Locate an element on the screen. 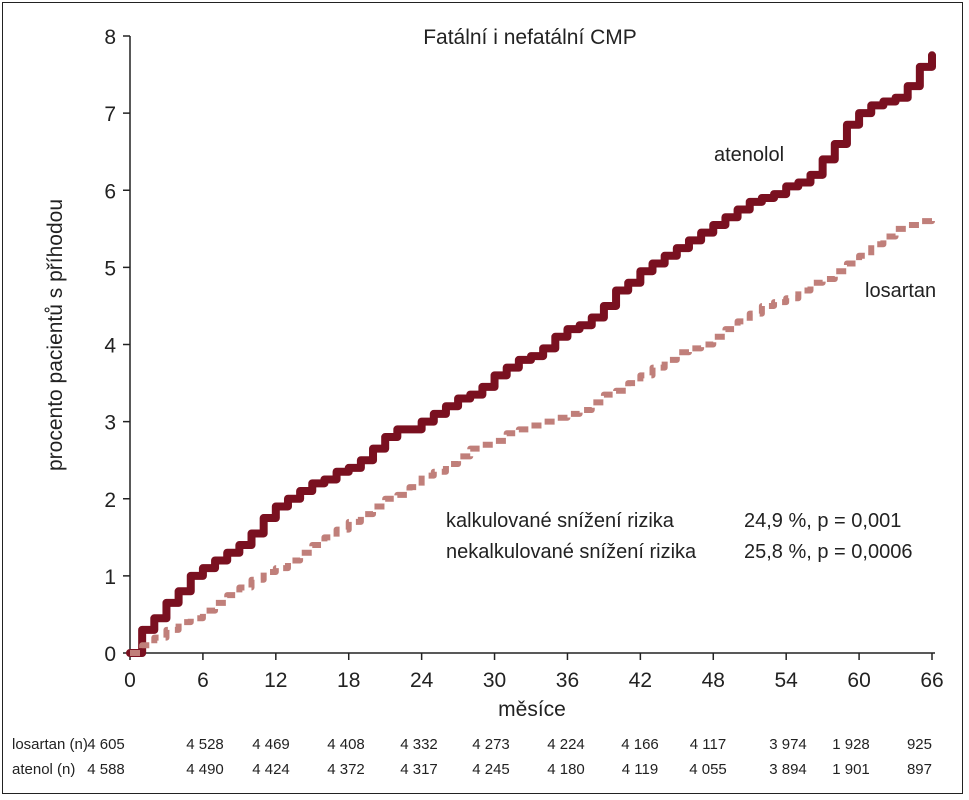 The height and width of the screenshot is (800, 969). risk-table-cell: 897 is located at coordinates (919, 769).